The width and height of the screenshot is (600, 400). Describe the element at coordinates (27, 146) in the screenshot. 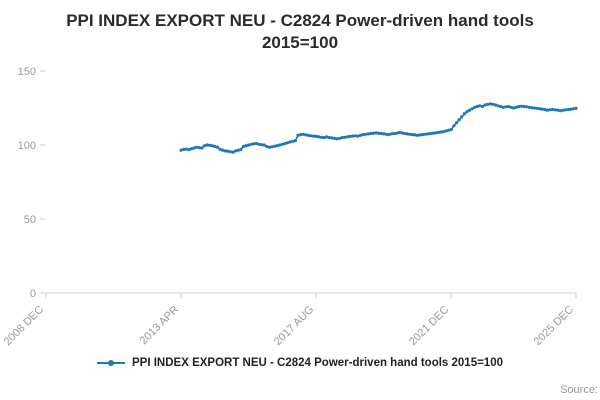

I see `svg-text: 100` at that location.